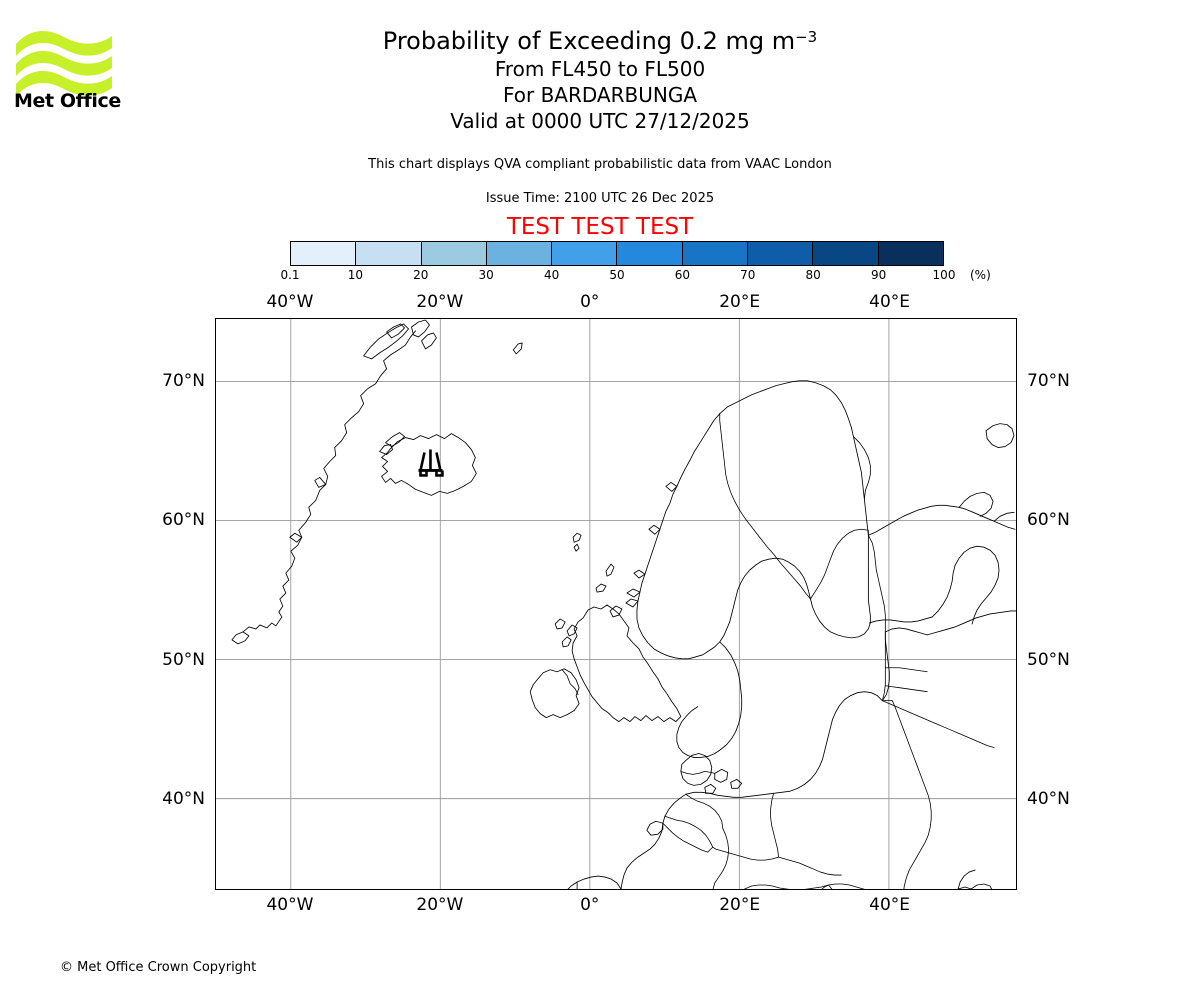  What do you see at coordinates (355, 275) in the screenshot?
I see `colorbar-tick-10: 10` at bounding box center [355, 275].